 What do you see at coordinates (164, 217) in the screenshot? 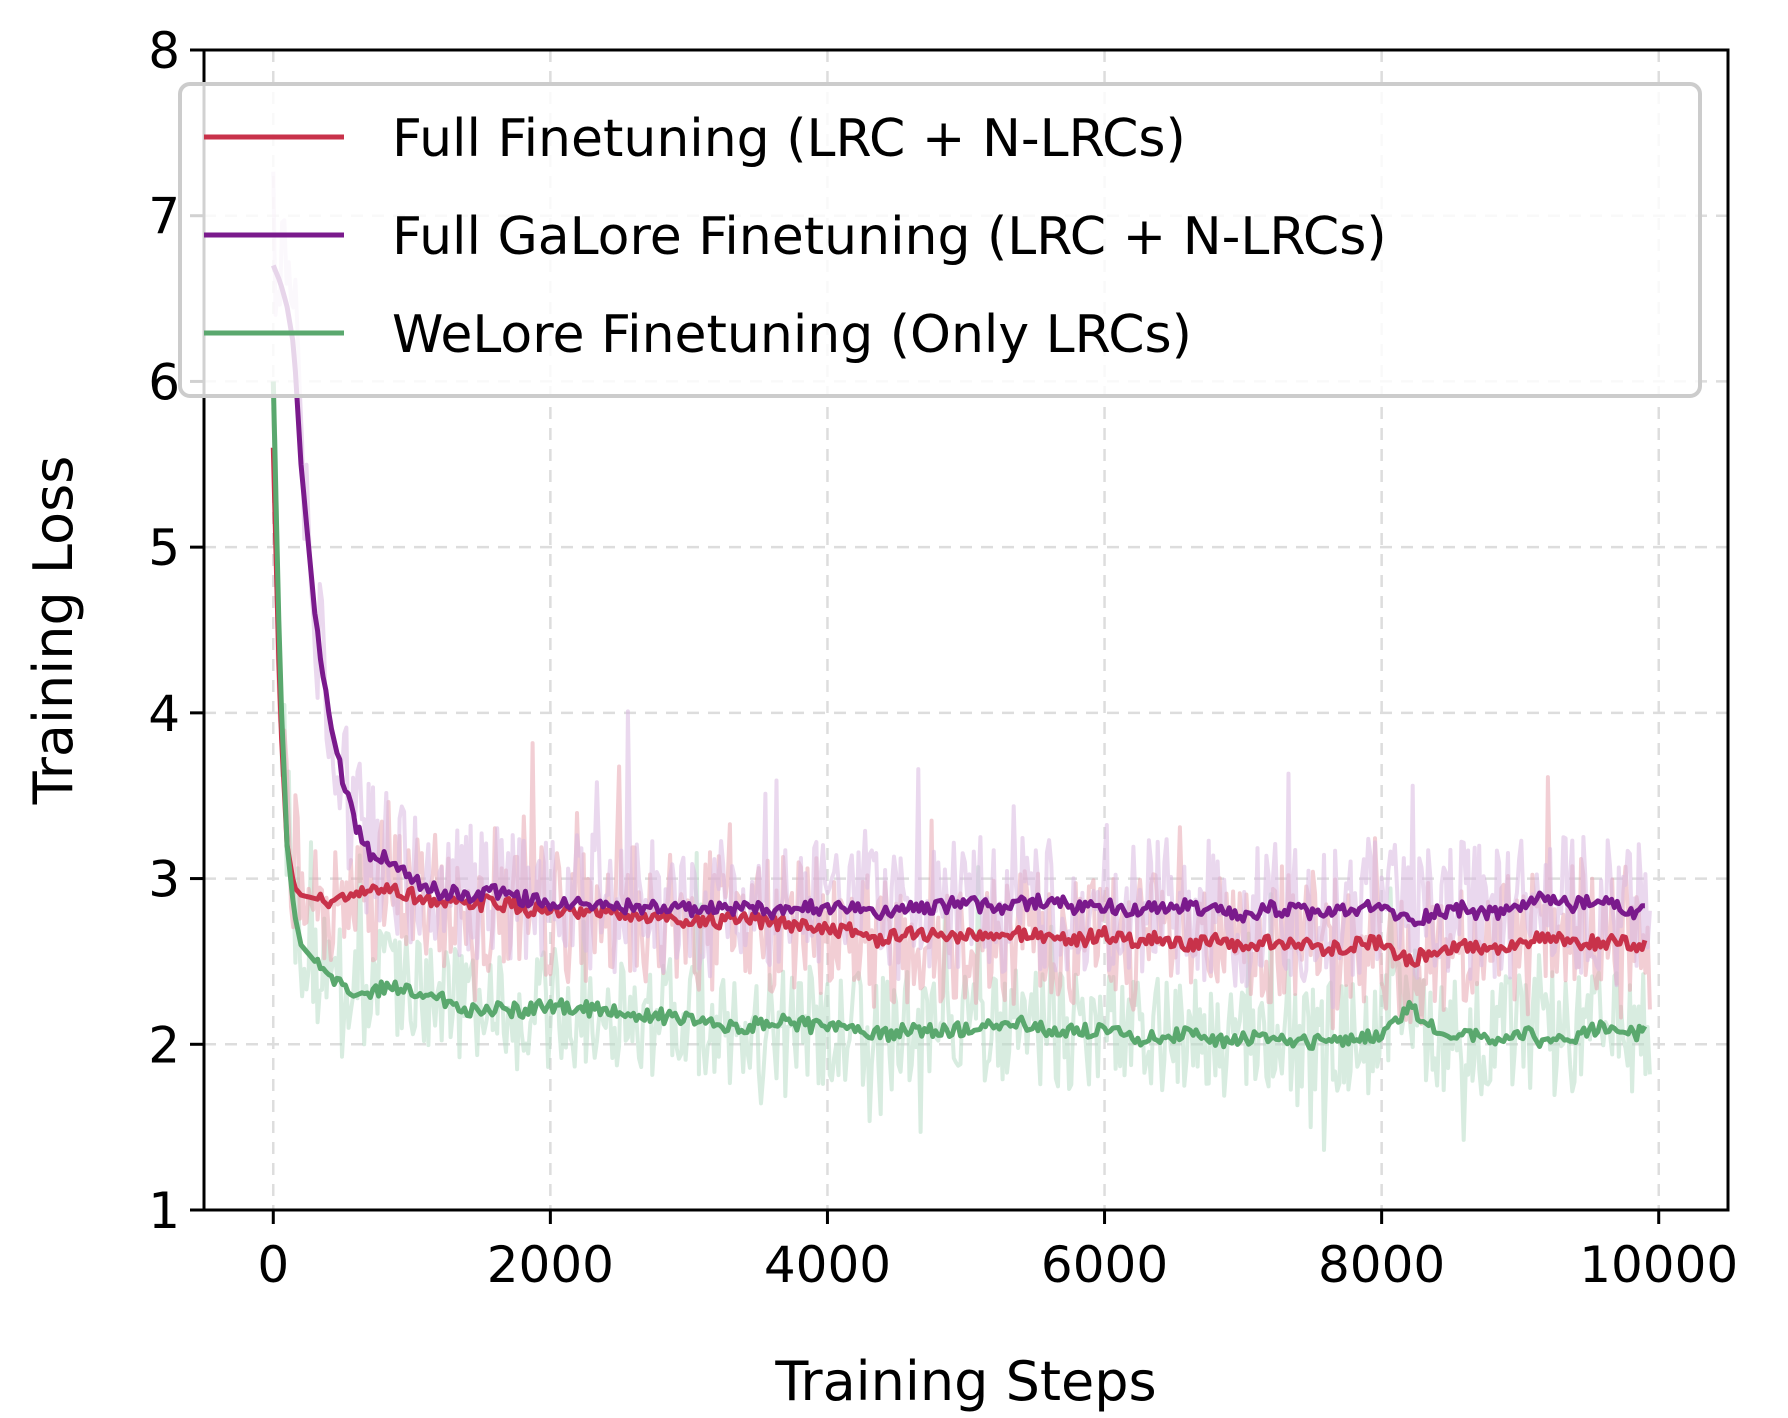
I see `y-tick-label: 7` at bounding box center [164, 217].